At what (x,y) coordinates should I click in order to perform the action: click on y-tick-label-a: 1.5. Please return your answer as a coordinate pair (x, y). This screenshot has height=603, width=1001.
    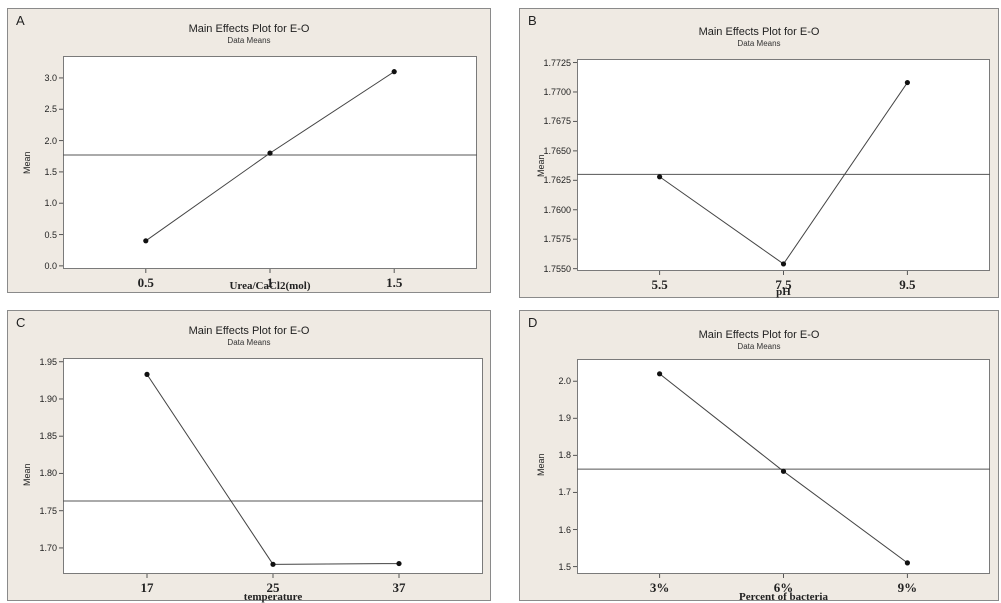
    Looking at the image, I should click on (50, 171).